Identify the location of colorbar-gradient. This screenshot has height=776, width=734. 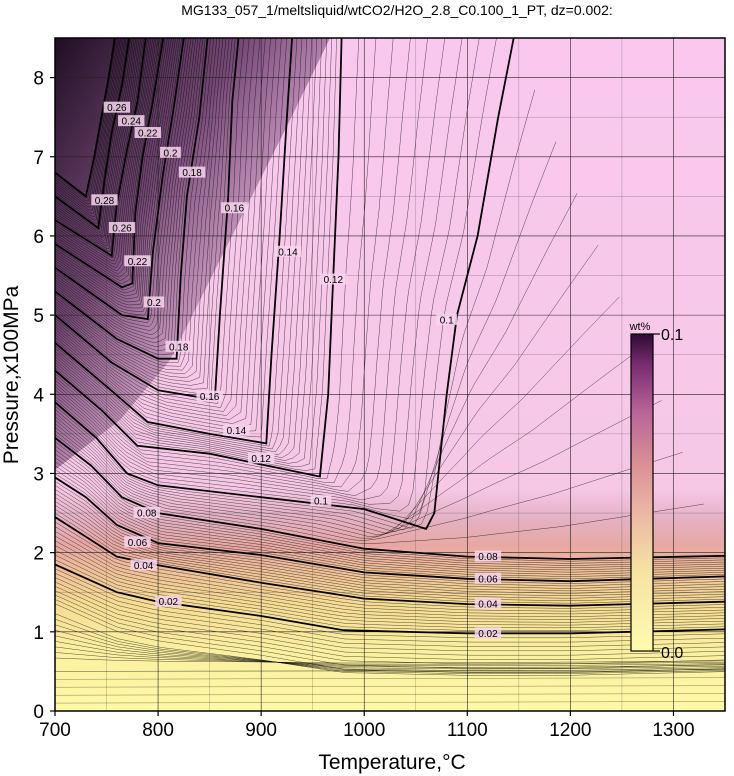
(642, 492).